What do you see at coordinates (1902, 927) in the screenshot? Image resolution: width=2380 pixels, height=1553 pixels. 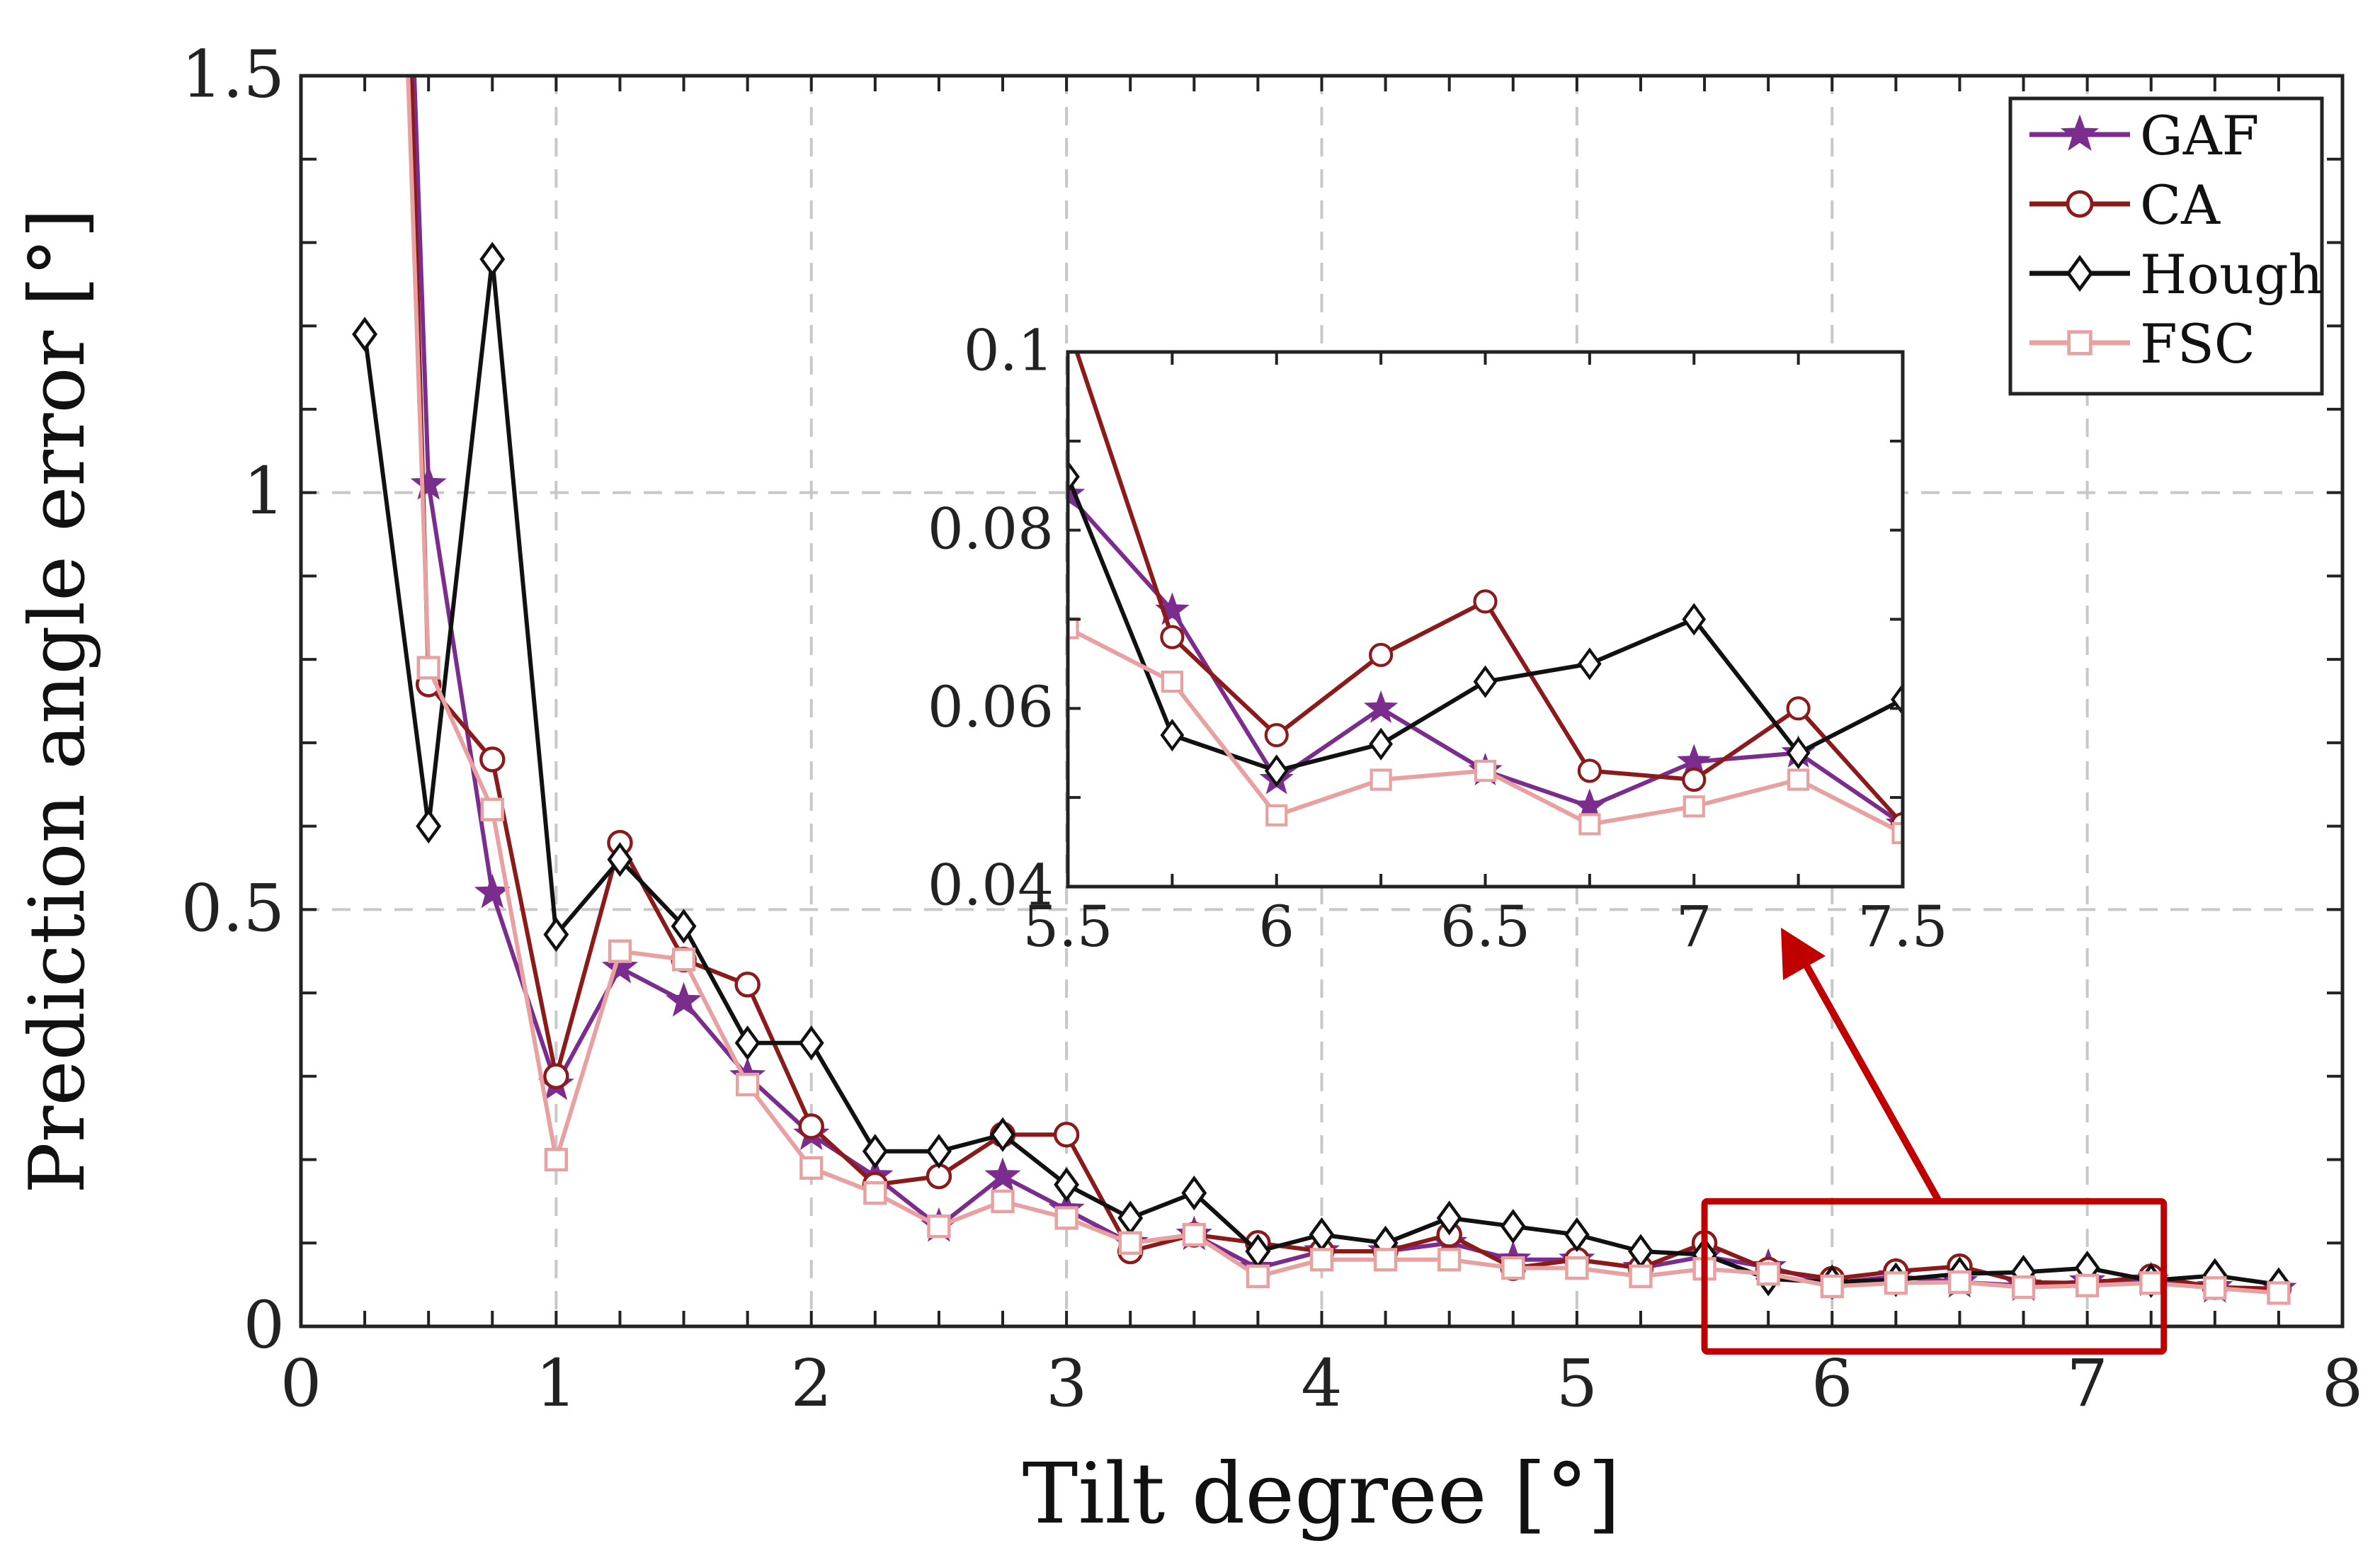 I see `x-tick-label: 7.5` at bounding box center [1902, 927].